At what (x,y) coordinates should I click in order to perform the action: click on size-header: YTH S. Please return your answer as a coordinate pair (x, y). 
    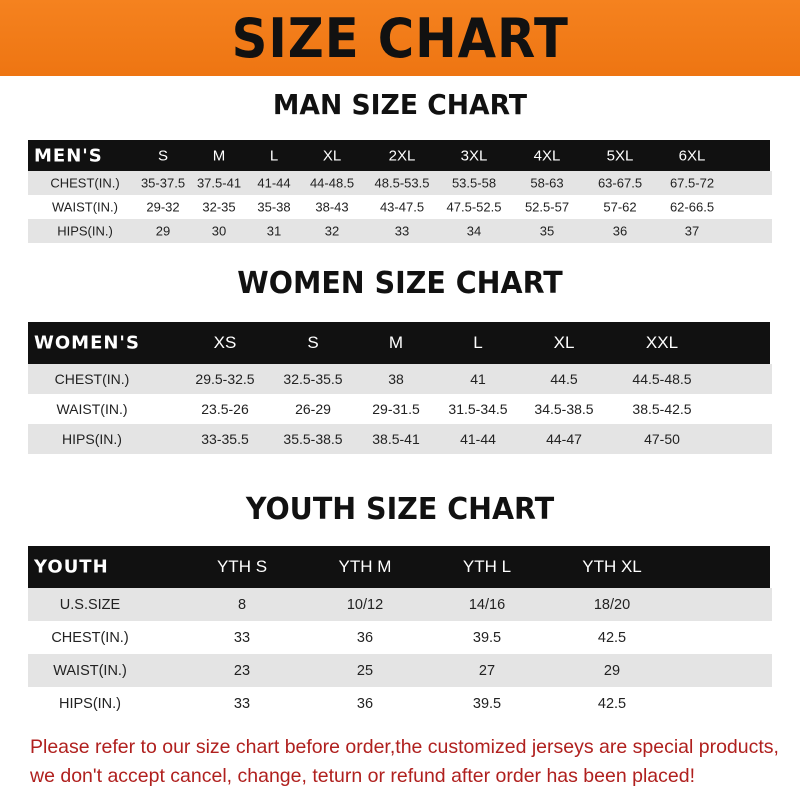
    Looking at the image, I should click on (242, 566).